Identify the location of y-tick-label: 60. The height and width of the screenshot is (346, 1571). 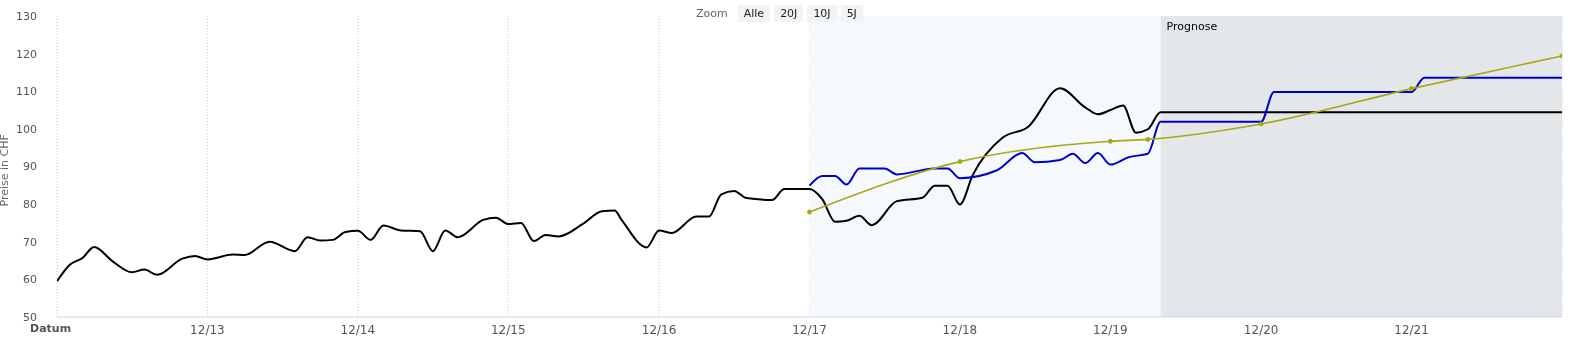
(30, 280).